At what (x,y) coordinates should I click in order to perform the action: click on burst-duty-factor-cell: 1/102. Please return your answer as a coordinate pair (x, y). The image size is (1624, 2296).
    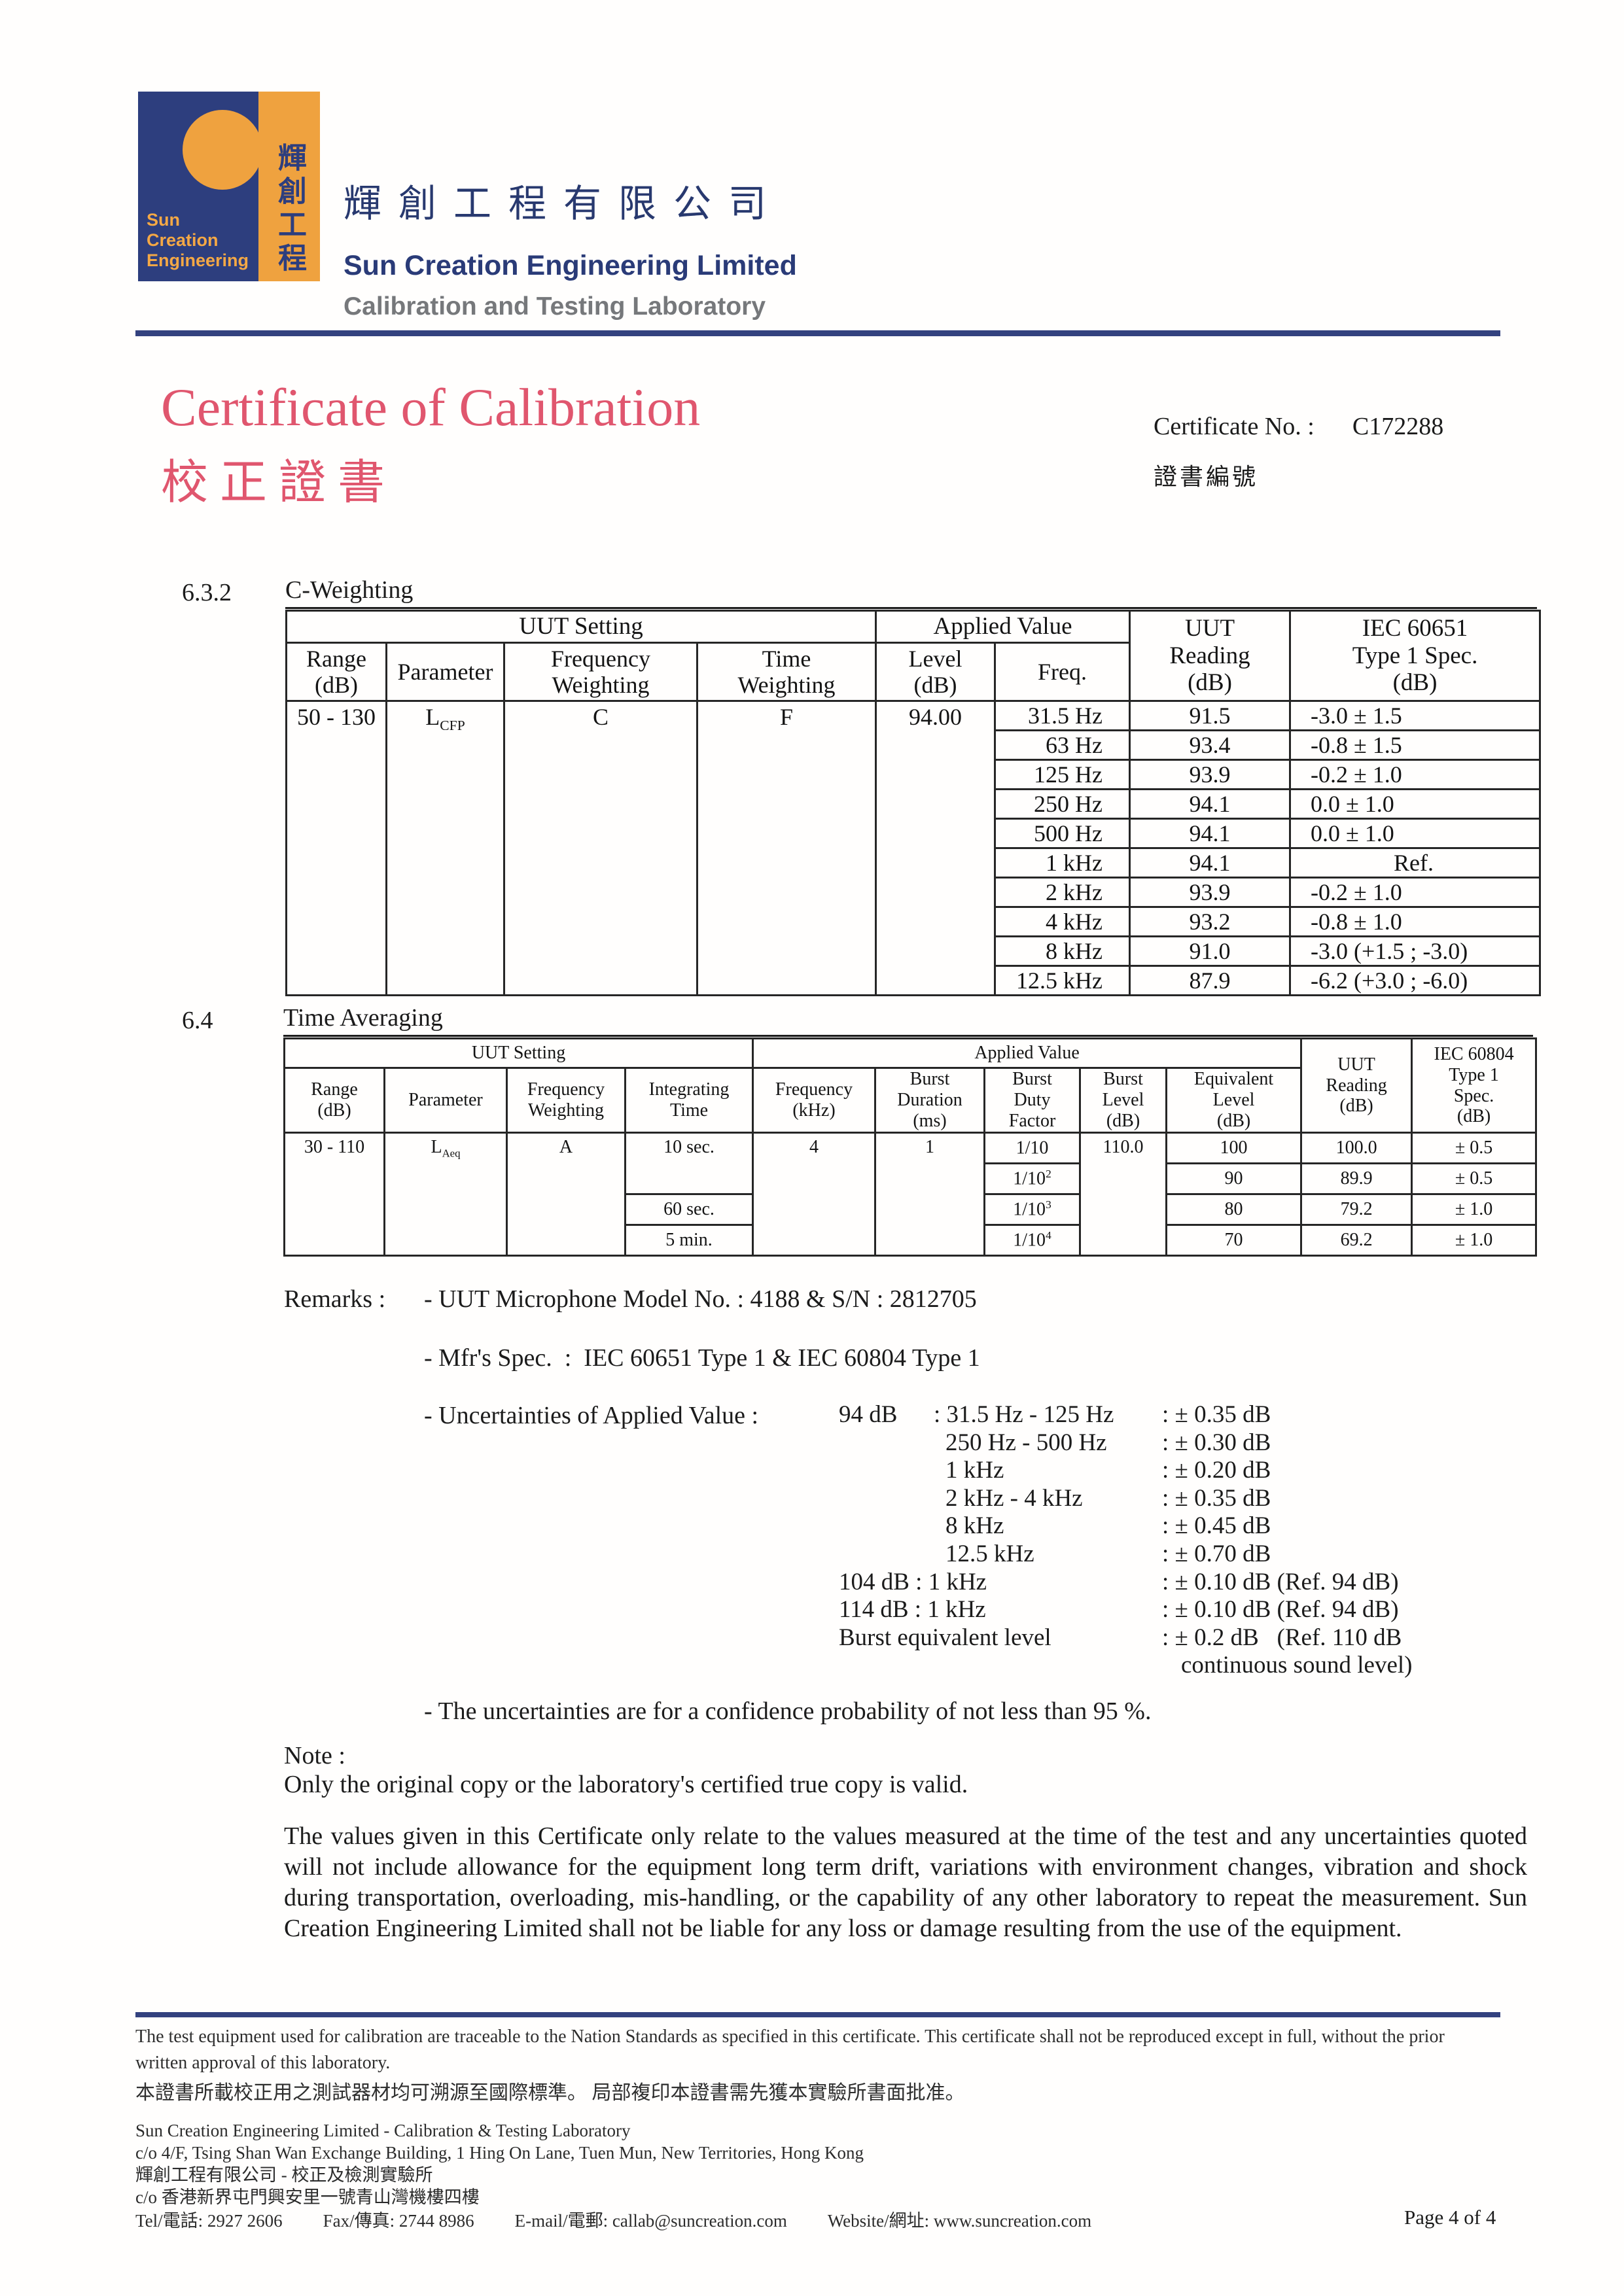
    Looking at the image, I should click on (1032, 1178).